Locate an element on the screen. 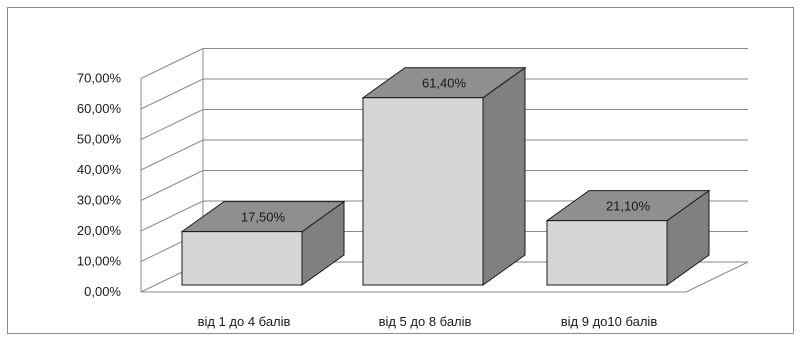 Image resolution: width=803 pixels, height=342 pixels. data-label: 17,50% is located at coordinates (263, 217).